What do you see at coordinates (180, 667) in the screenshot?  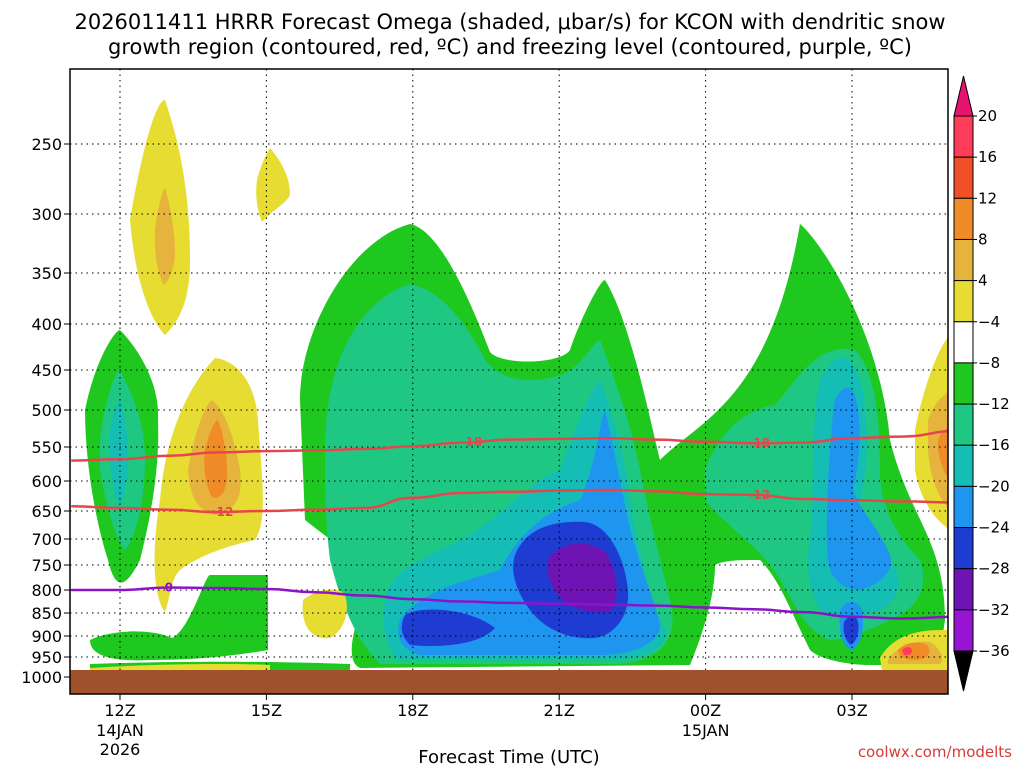 I see `omega-region-yellow-surface` at bounding box center [180, 667].